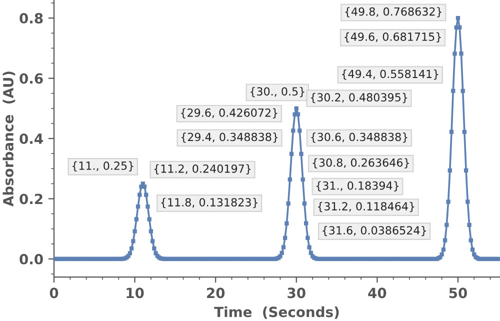  What do you see at coordinates (366, 207) in the screenshot?
I see `annotation: {31.2, 0.118464}` at bounding box center [366, 207].